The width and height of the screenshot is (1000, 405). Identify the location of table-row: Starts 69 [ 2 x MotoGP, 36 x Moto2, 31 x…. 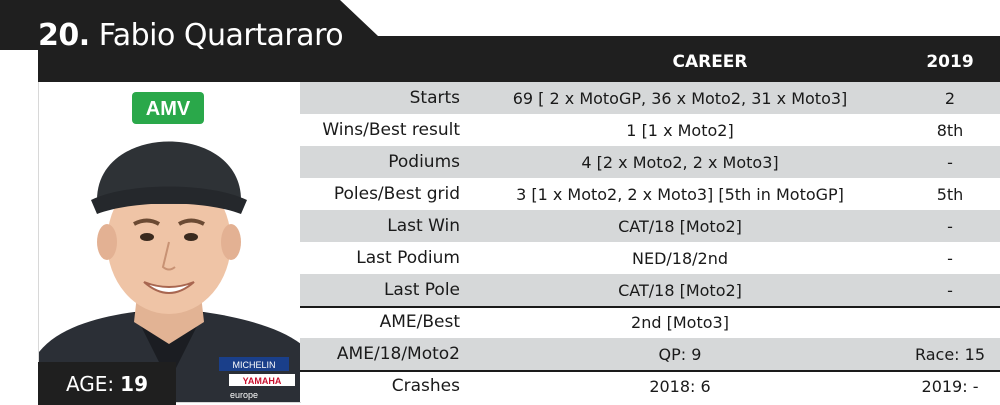
(650, 98).